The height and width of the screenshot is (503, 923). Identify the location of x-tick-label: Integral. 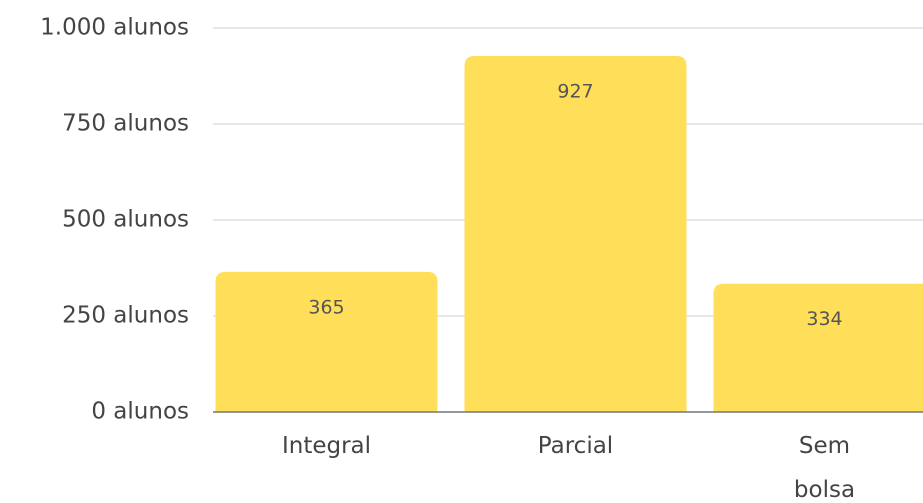
(326, 446).